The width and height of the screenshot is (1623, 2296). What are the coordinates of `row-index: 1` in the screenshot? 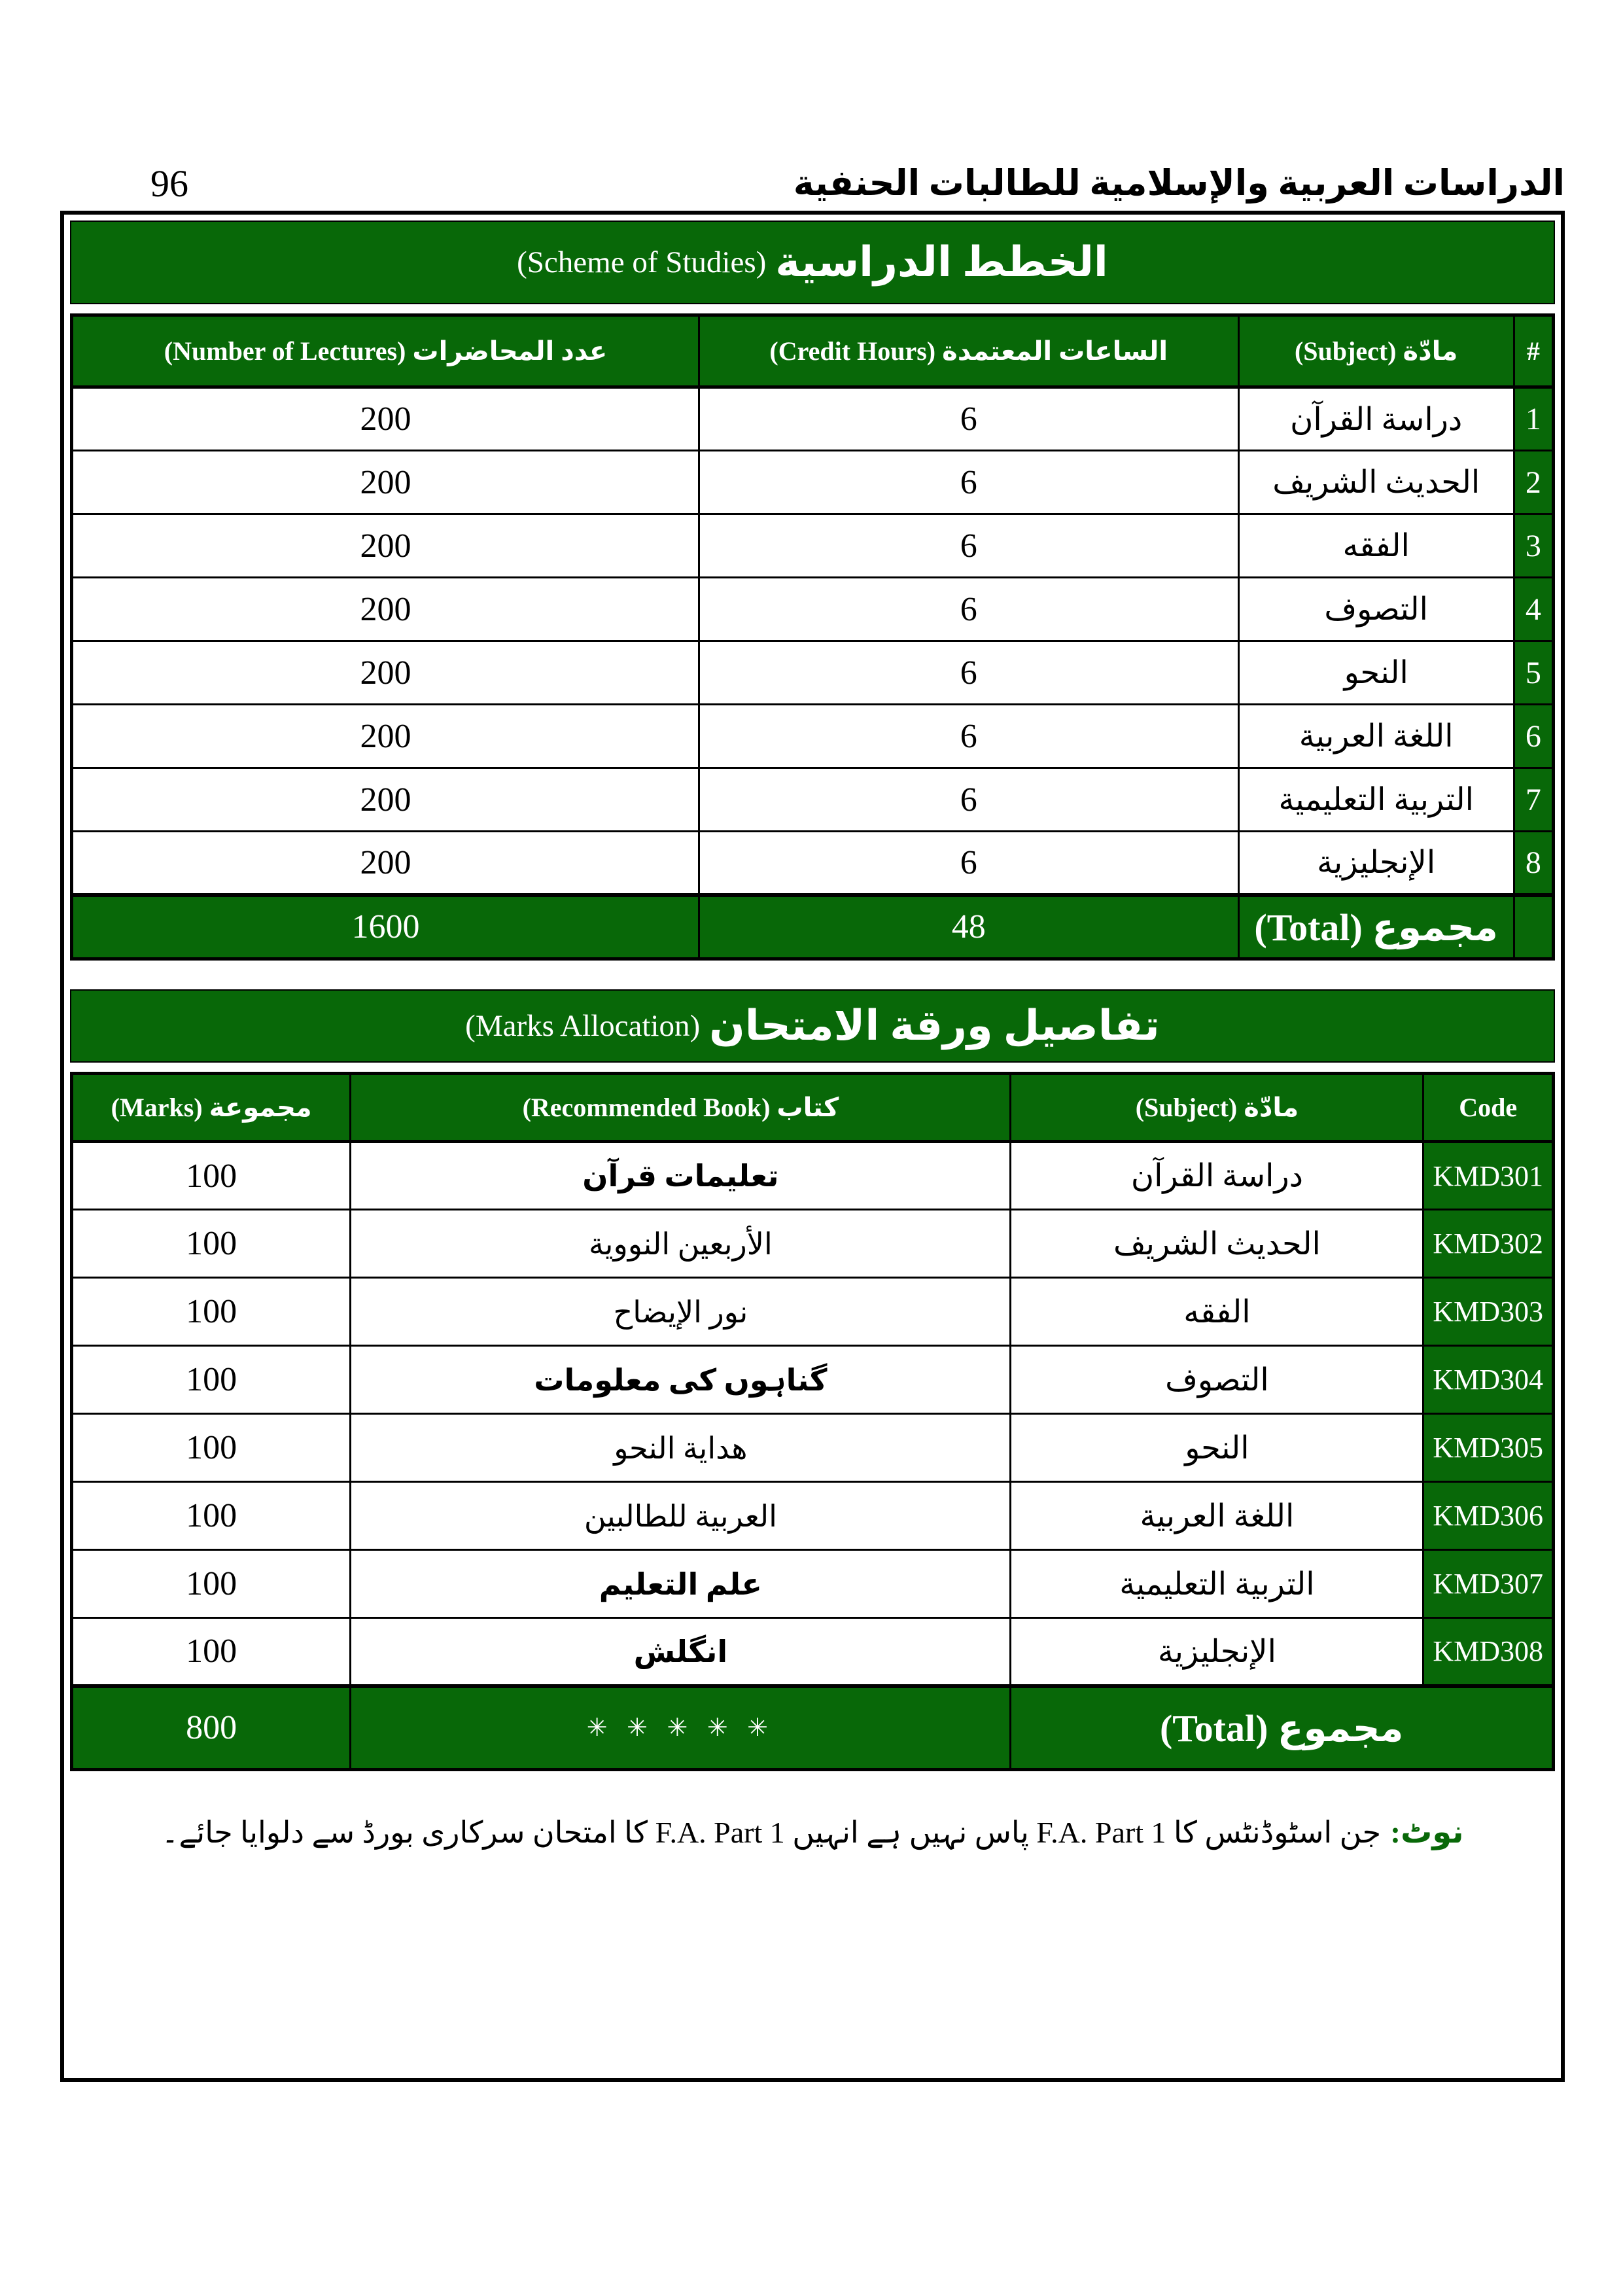 It's located at (1533, 418).